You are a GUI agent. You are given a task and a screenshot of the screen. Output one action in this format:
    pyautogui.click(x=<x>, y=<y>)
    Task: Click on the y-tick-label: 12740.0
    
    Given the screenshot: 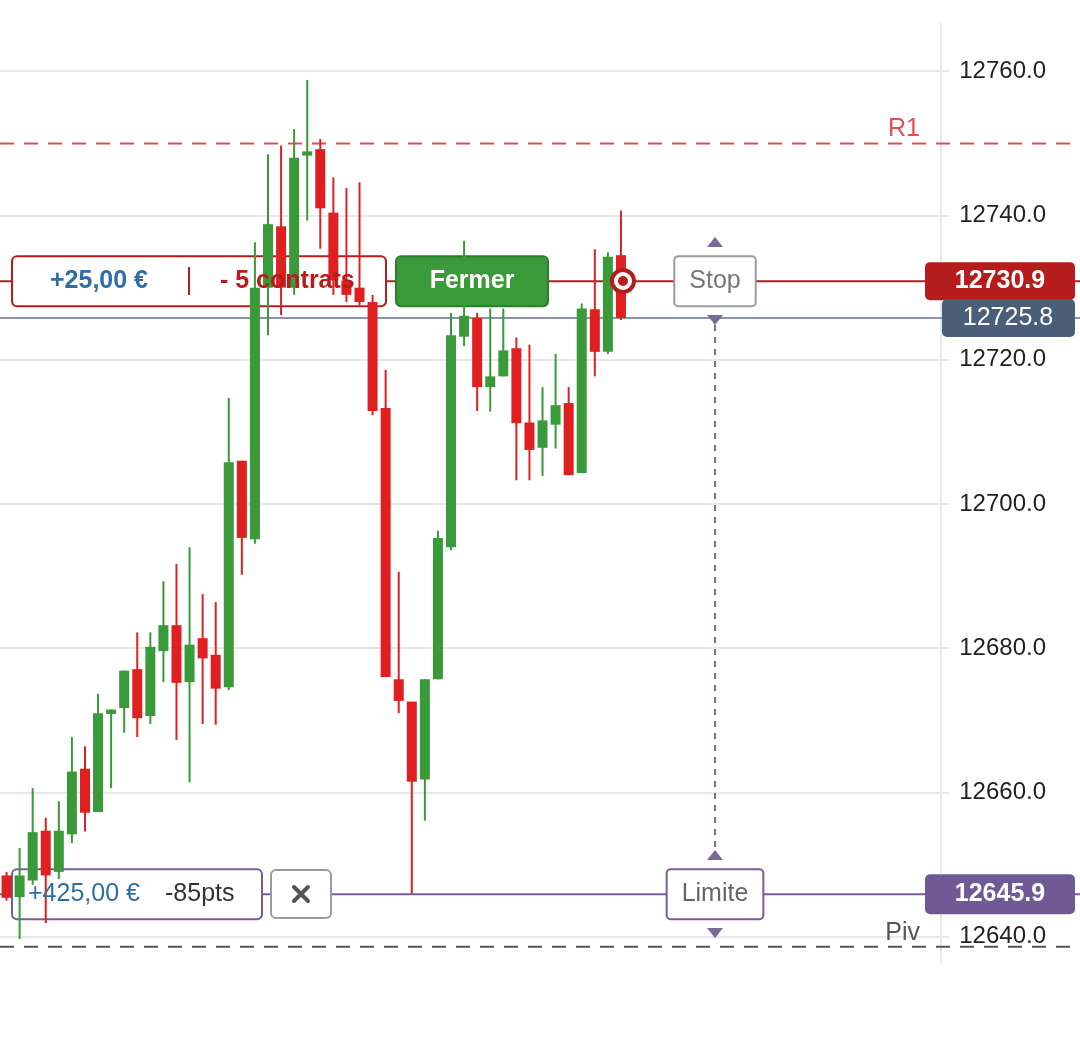 What is the action you would take?
    pyautogui.click(x=1003, y=214)
    